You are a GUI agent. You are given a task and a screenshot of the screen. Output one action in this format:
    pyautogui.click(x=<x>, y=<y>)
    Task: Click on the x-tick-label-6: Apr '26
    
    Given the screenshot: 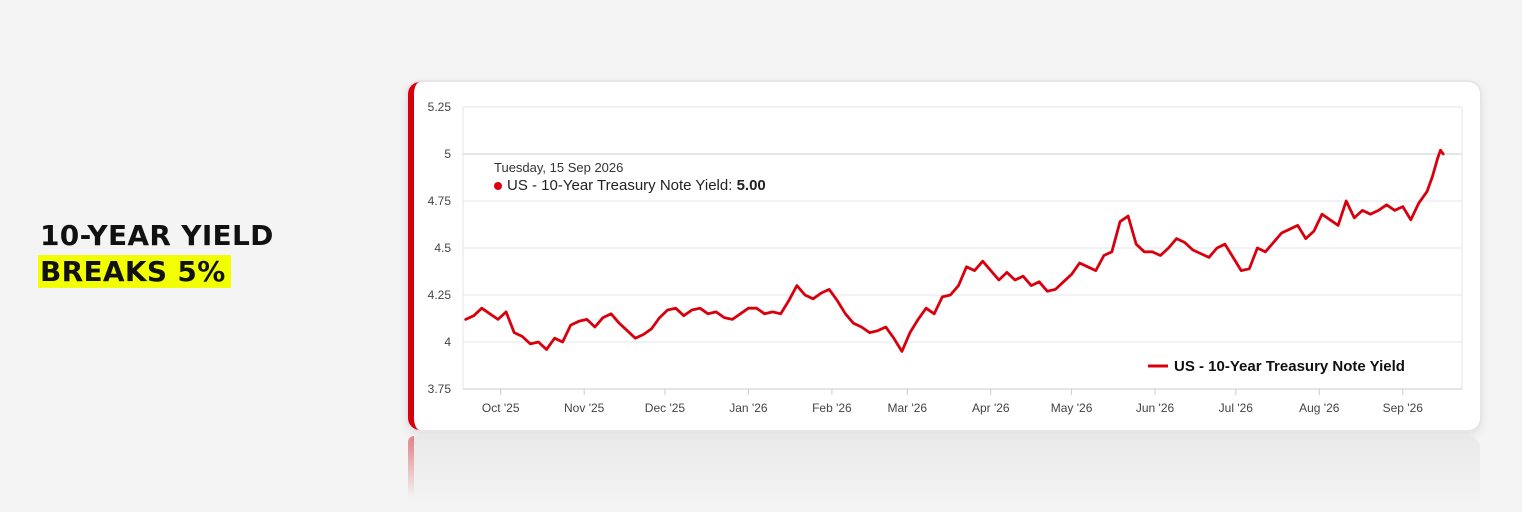 What is the action you would take?
    pyautogui.click(x=991, y=408)
    